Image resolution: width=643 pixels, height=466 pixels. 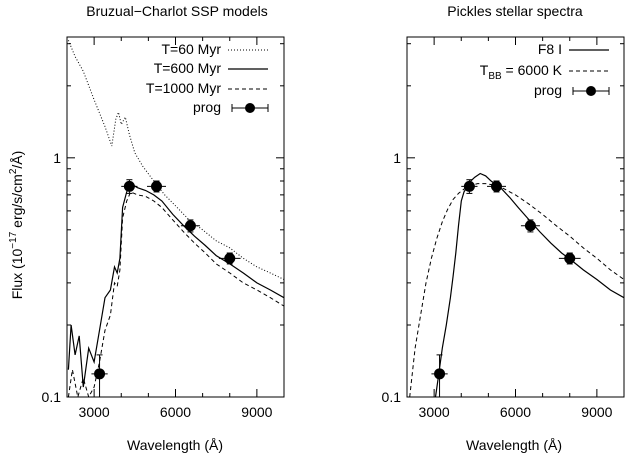 What do you see at coordinates (188, 68) in the screenshot?
I see `legend-label: T=600 Myr` at bounding box center [188, 68].